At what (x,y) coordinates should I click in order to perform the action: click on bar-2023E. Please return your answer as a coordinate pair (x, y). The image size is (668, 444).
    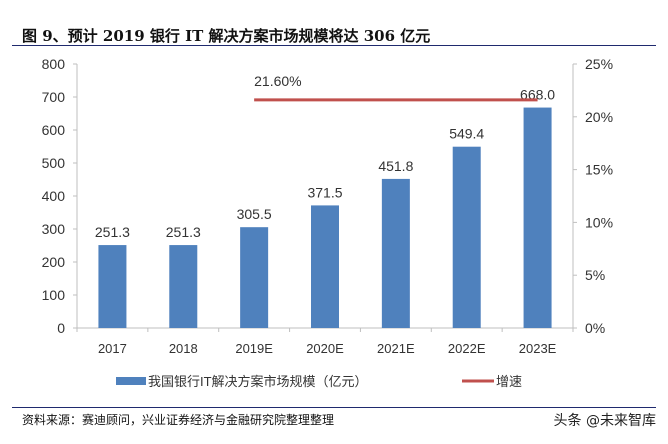
    Looking at the image, I should click on (537, 217).